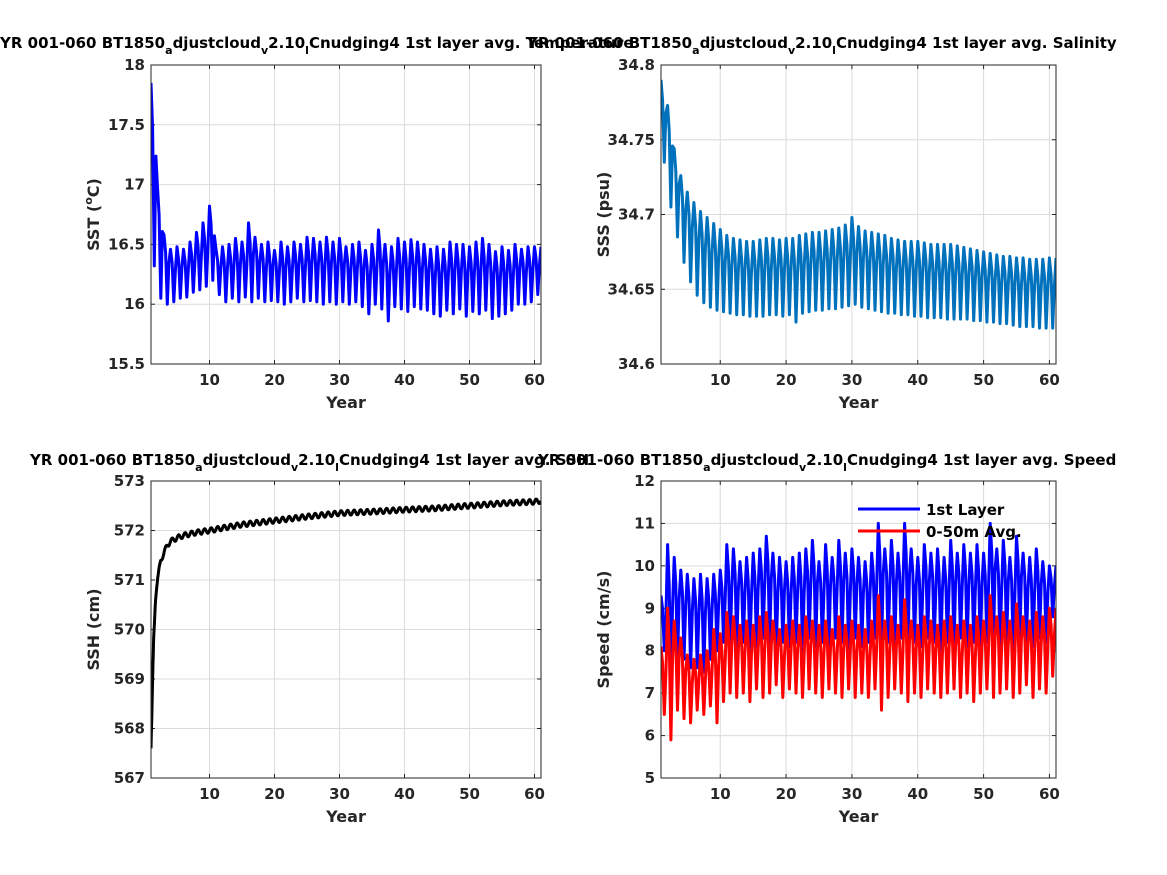 Image resolution: width=1167 pixels, height=875 pixels. I want to click on y-axis-label: SST (oC), so click(92, 214).